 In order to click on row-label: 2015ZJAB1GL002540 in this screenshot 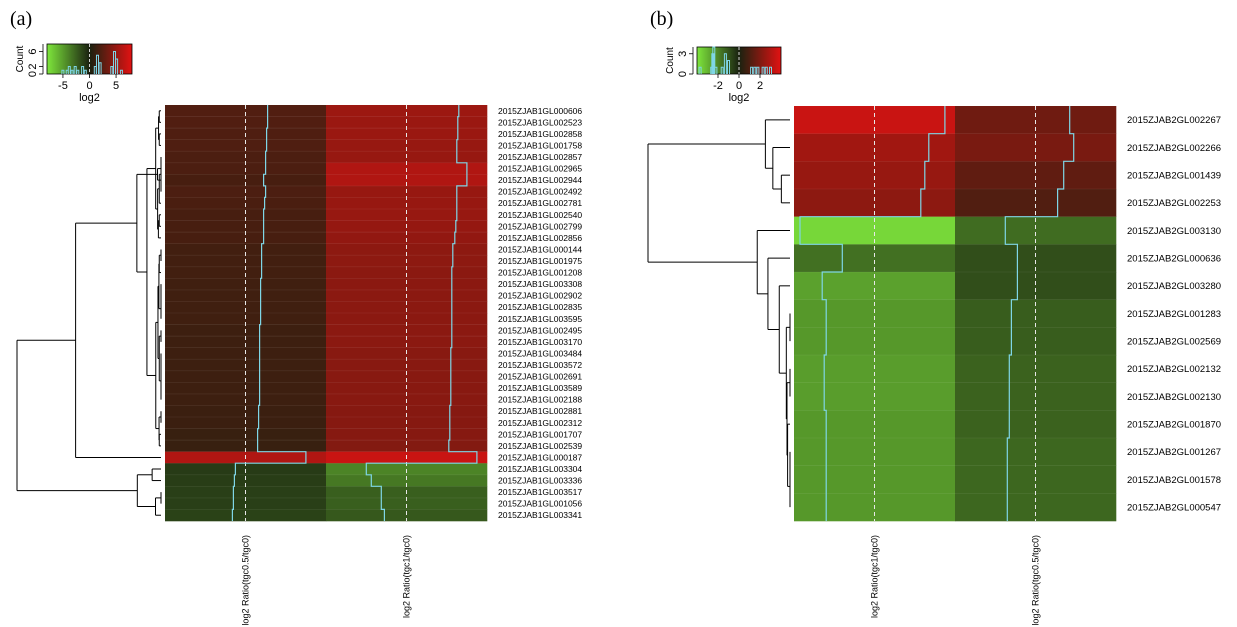, I will do `click(540, 215)`.